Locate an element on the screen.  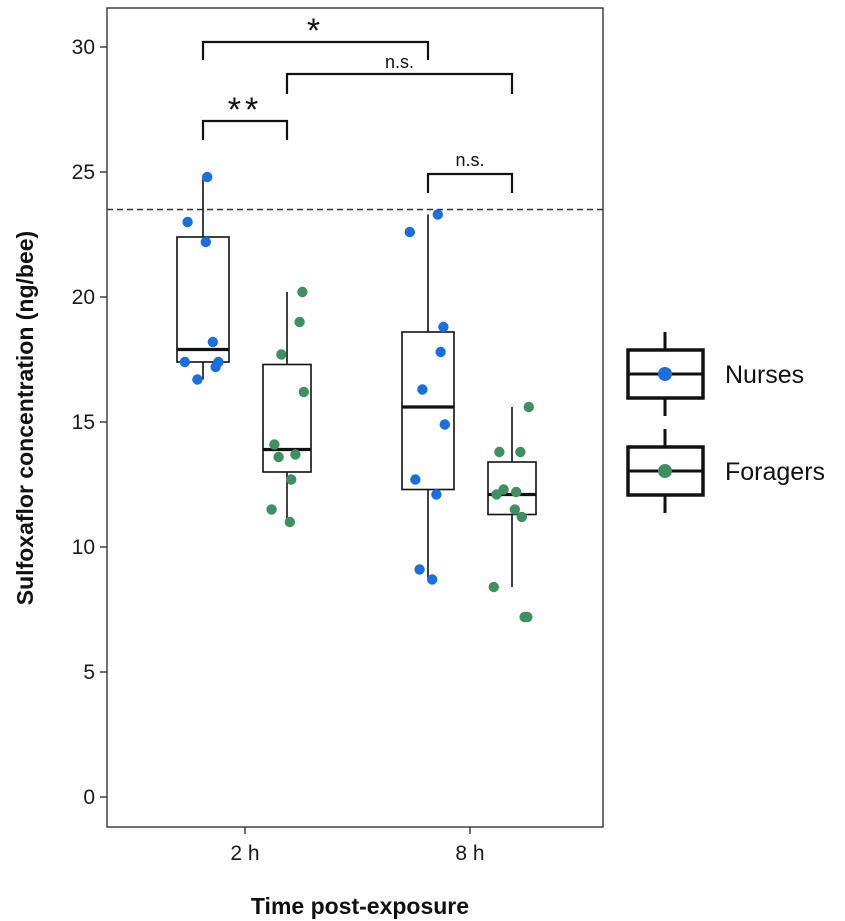
legend-label: Foragers is located at coordinates (775, 472).